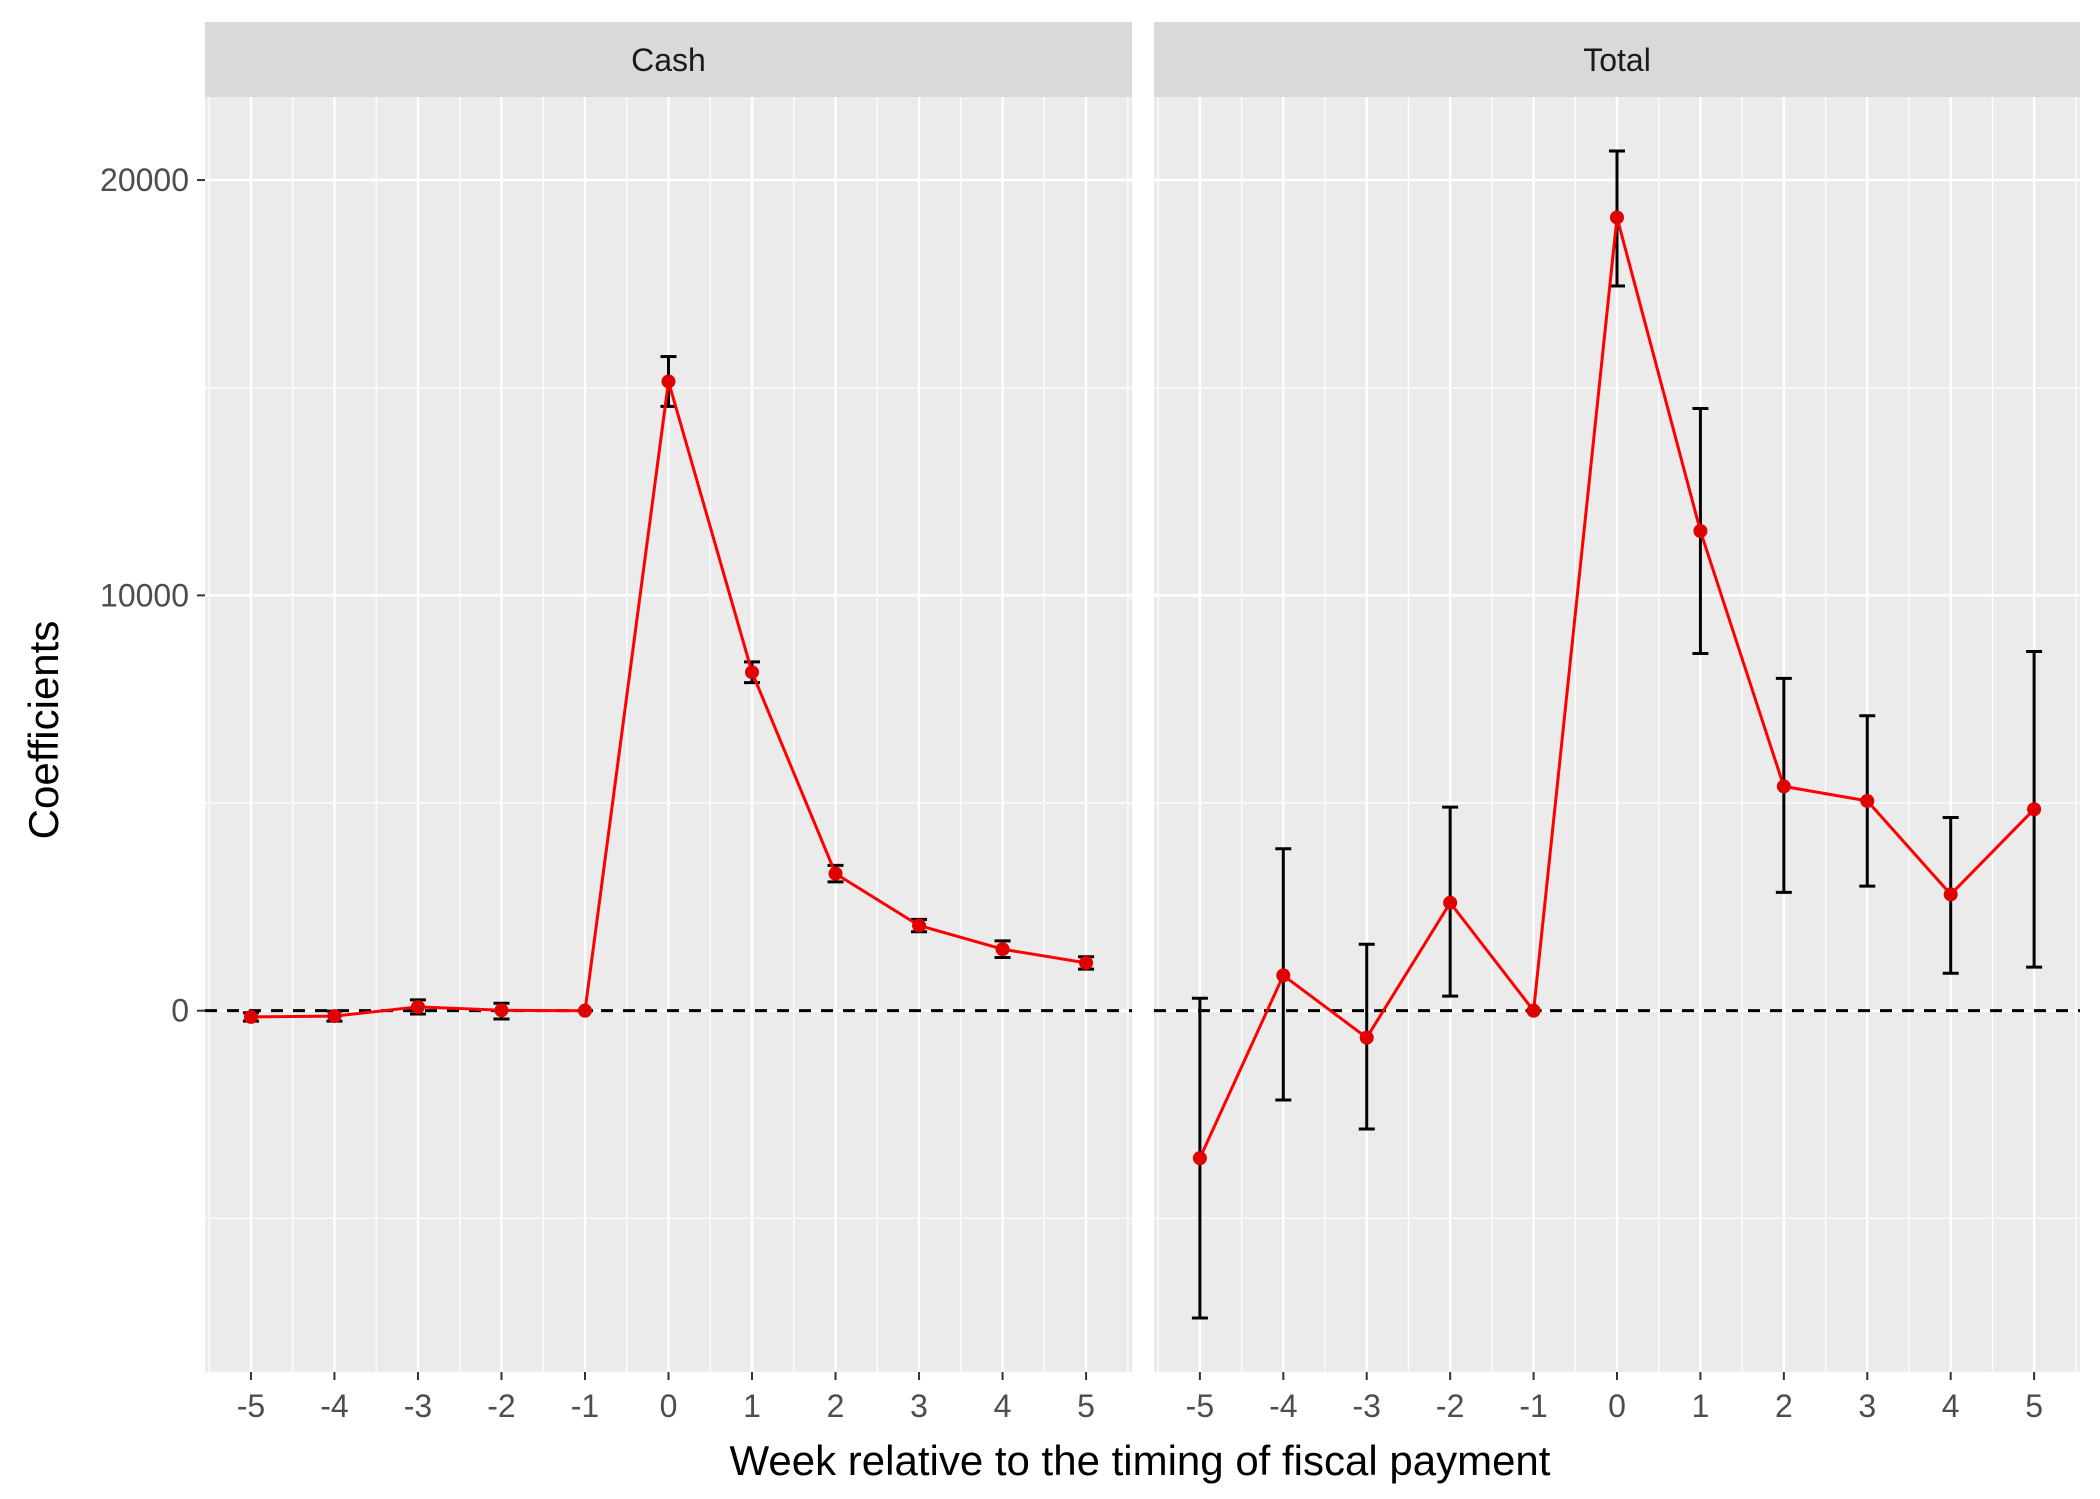  I want to click on panel-strip-label: Cash, so click(668, 60).